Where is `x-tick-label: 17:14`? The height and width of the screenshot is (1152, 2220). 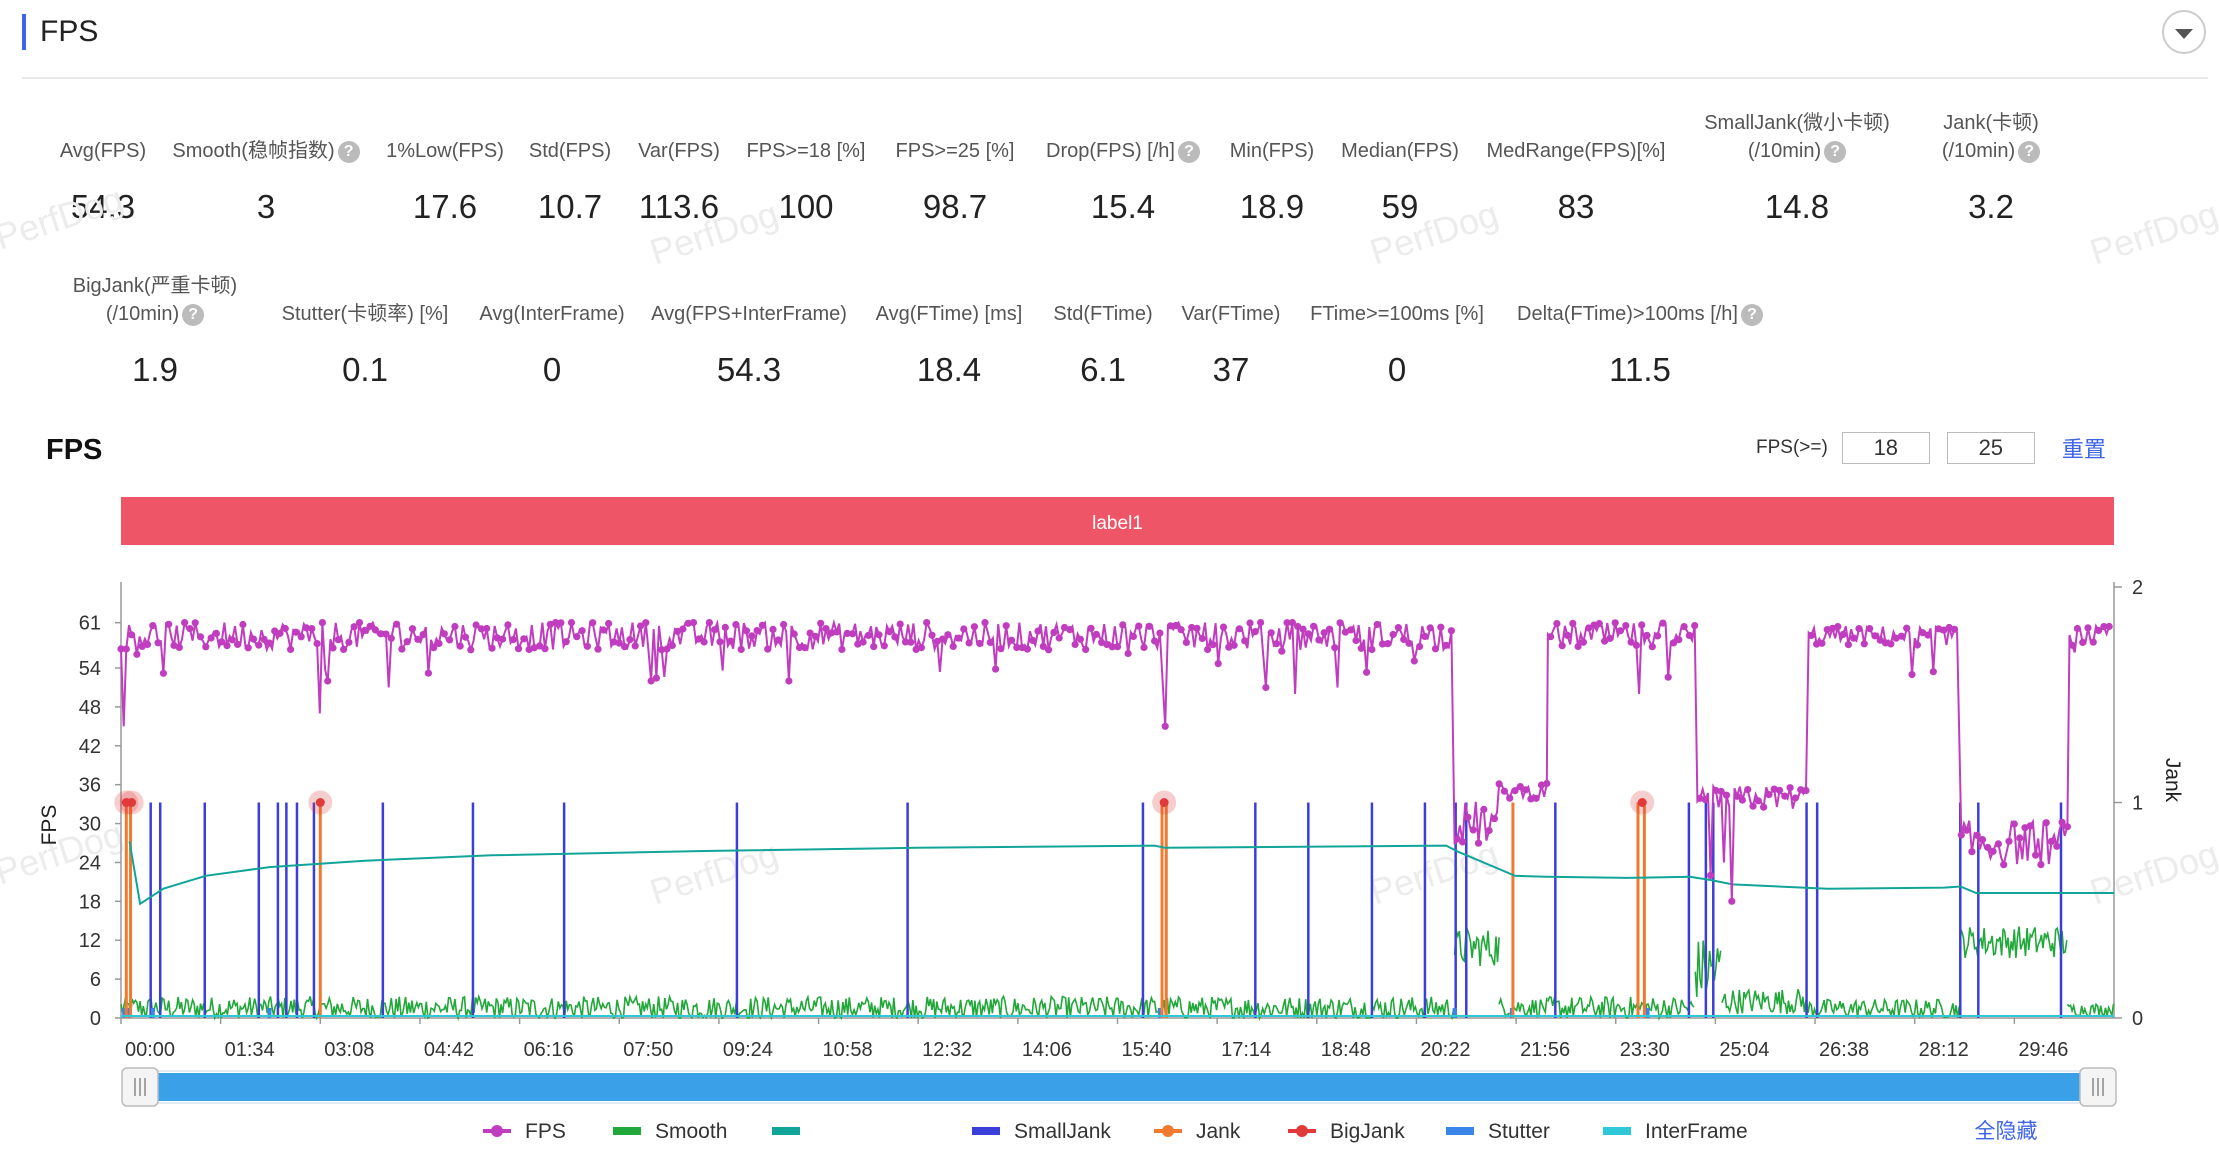 x-tick-label: 17:14 is located at coordinates (1246, 1050).